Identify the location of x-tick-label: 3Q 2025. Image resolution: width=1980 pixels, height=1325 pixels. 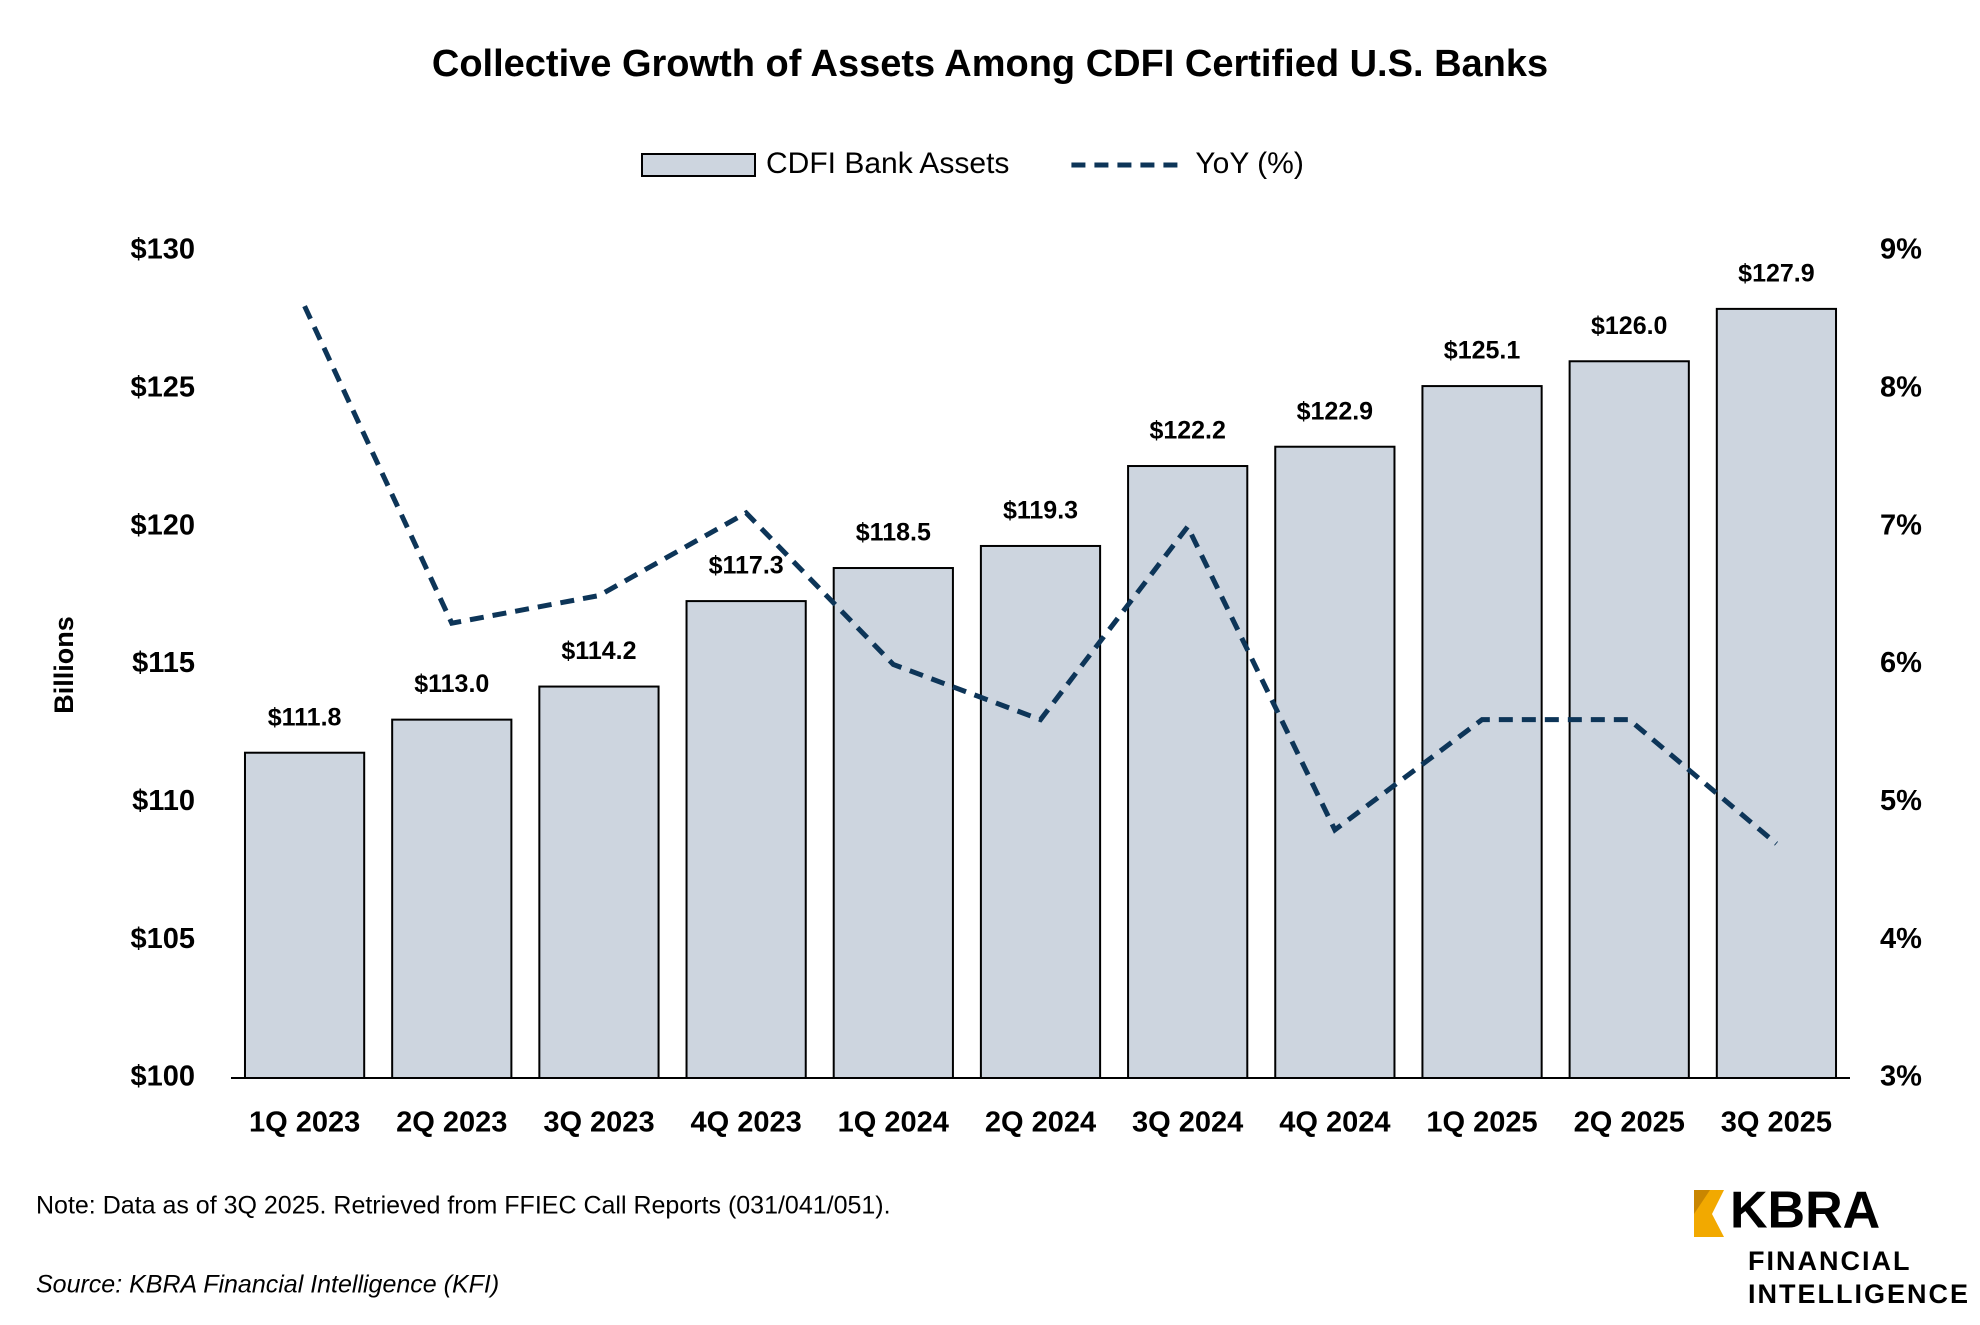
(1776, 1123).